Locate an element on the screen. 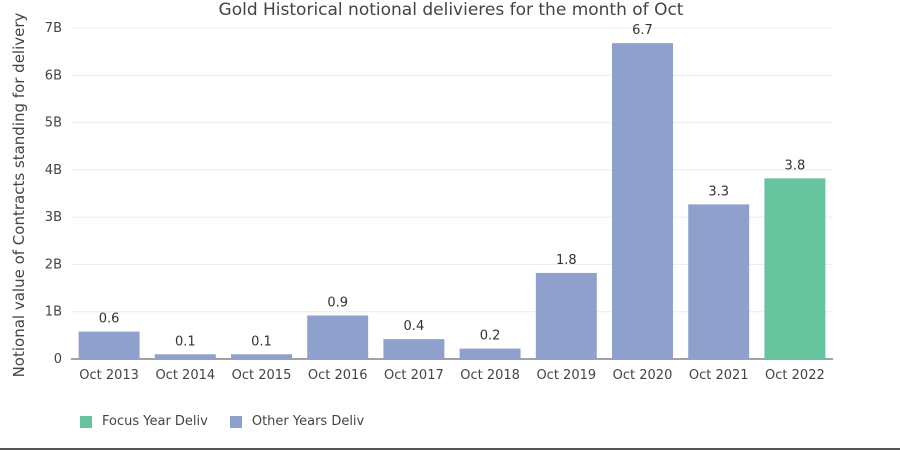  x-tick-label: Oct 2022 is located at coordinates (795, 375).